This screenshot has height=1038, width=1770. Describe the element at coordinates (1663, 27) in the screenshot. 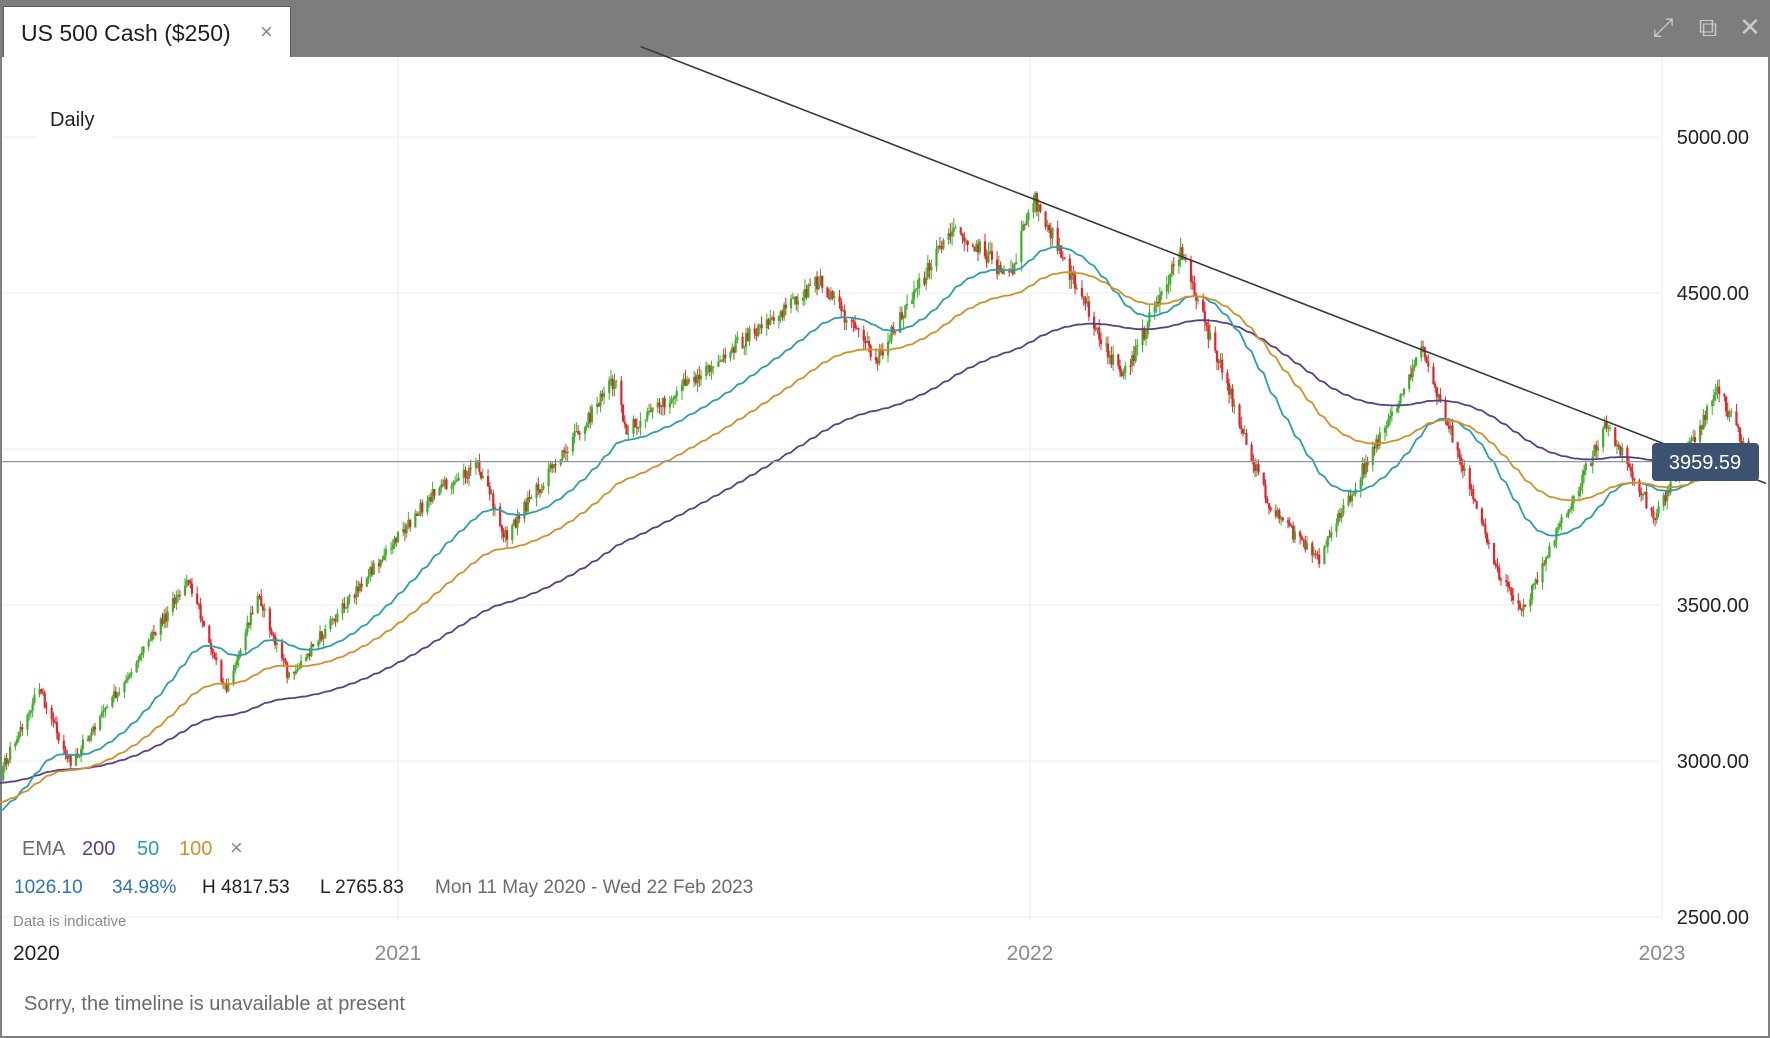

I see `expand-icon: ⤢` at that location.